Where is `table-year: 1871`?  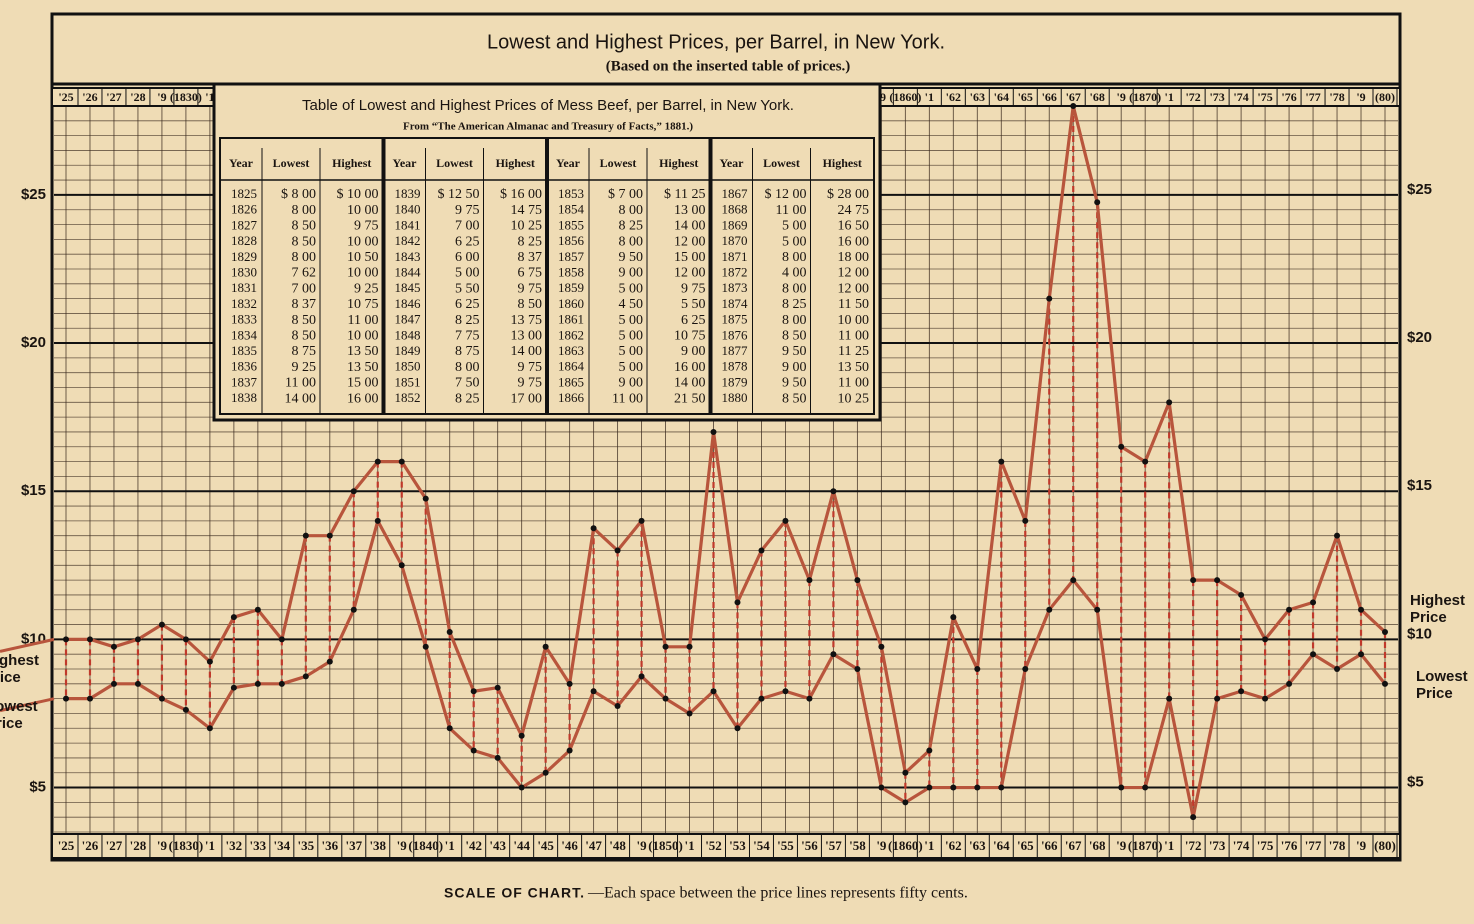 table-year: 1871 is located at coordinates (735, 256).